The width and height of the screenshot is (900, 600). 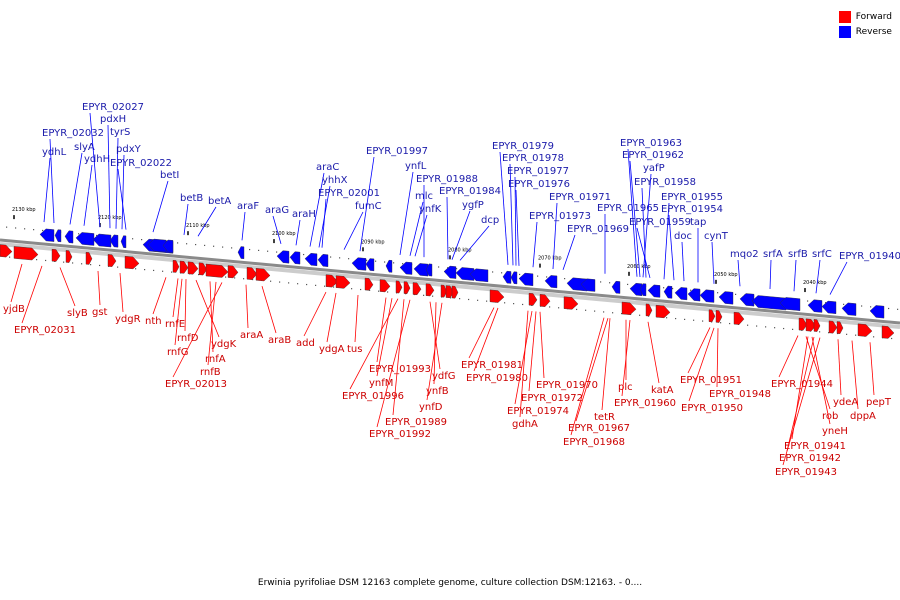 I want to click on forward-gene-label: EPYR_02013, so click(x=196, y=384).